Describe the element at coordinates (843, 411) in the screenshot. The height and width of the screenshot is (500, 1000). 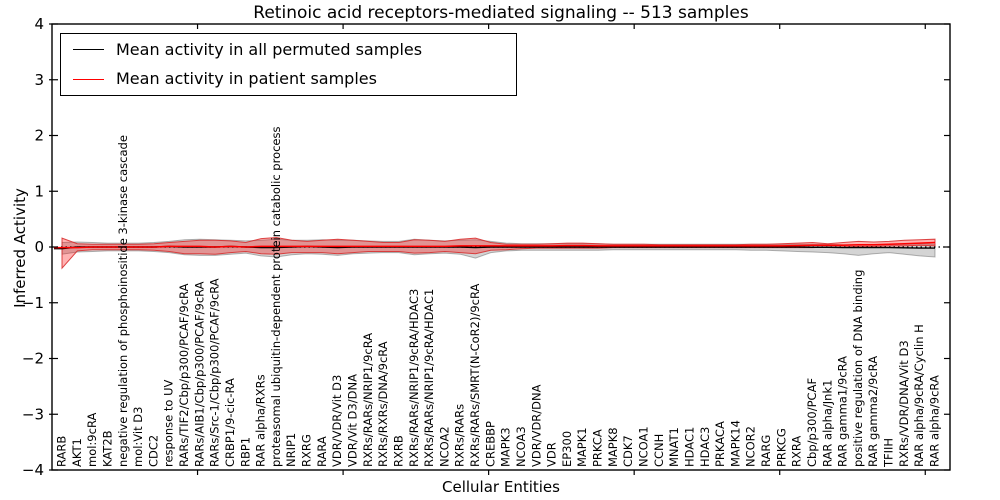
I see `x-tick-label: RAR gamma1/9cRA` at that location.